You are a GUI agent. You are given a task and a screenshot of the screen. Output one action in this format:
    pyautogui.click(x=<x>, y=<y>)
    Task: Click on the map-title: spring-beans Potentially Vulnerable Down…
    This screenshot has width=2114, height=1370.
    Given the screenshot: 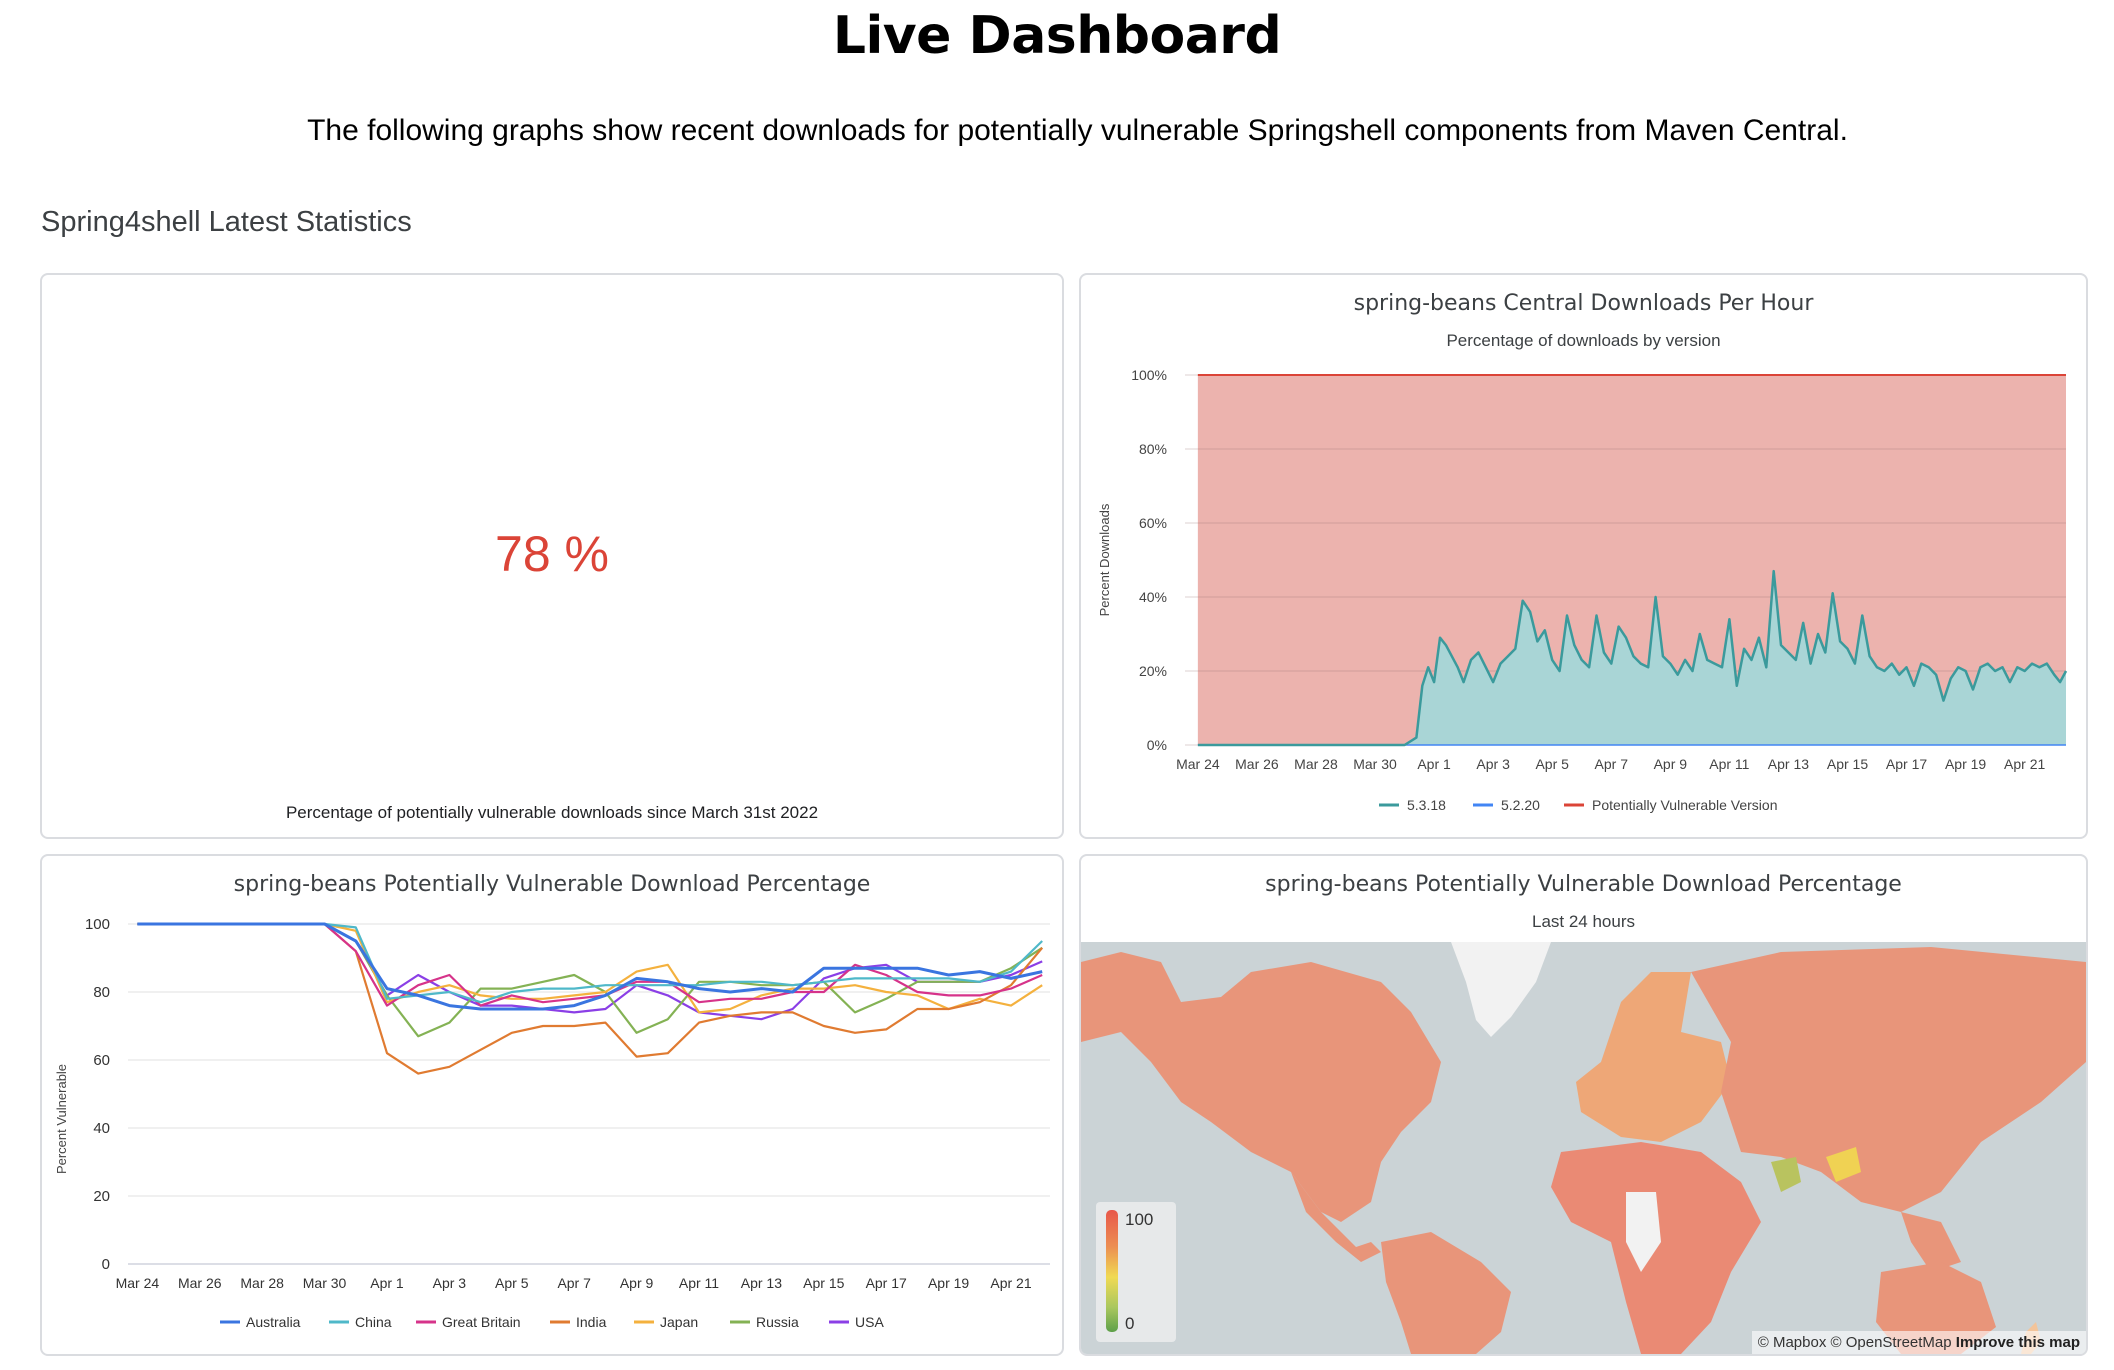 What is the action you would take?
    pyautogui.click(x=1583, y=884)
    